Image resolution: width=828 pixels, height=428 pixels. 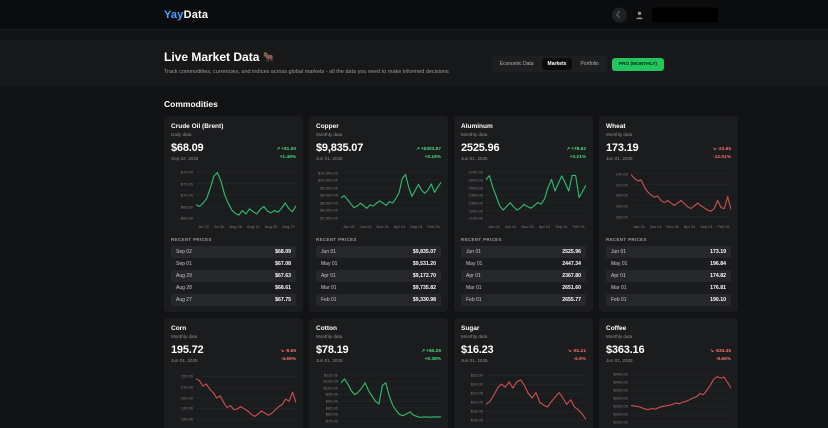 I want to click on theme-toggle-button: ☾, so click(x=619, y=14).